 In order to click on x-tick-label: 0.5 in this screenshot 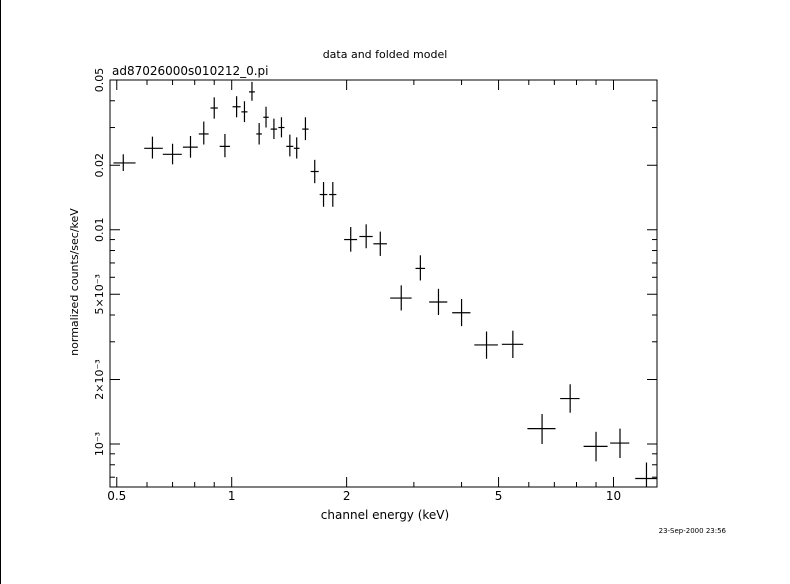, I will do `click(116, 496)`.